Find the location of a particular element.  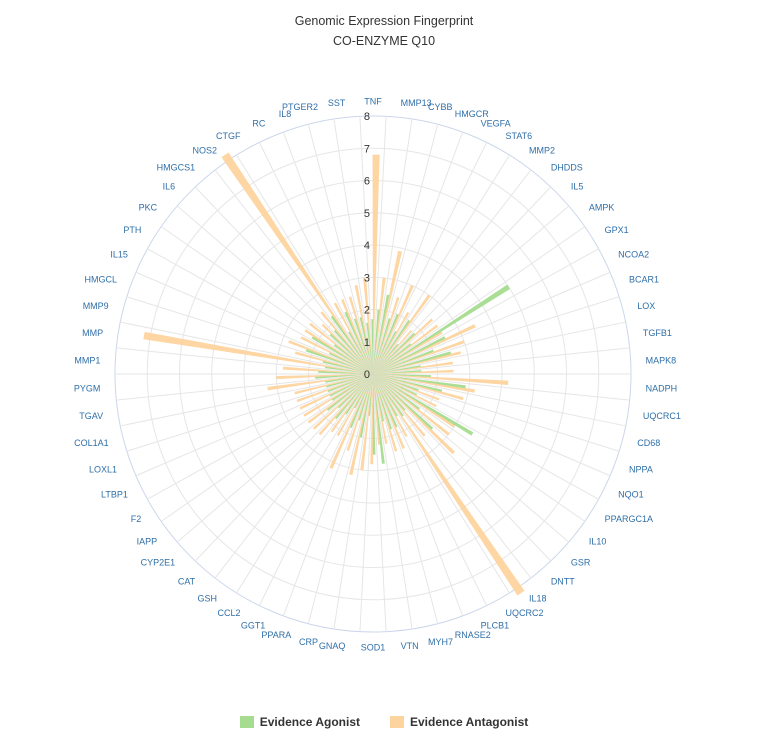

category-label: RNASE2 is located at coordinates (473, 635).